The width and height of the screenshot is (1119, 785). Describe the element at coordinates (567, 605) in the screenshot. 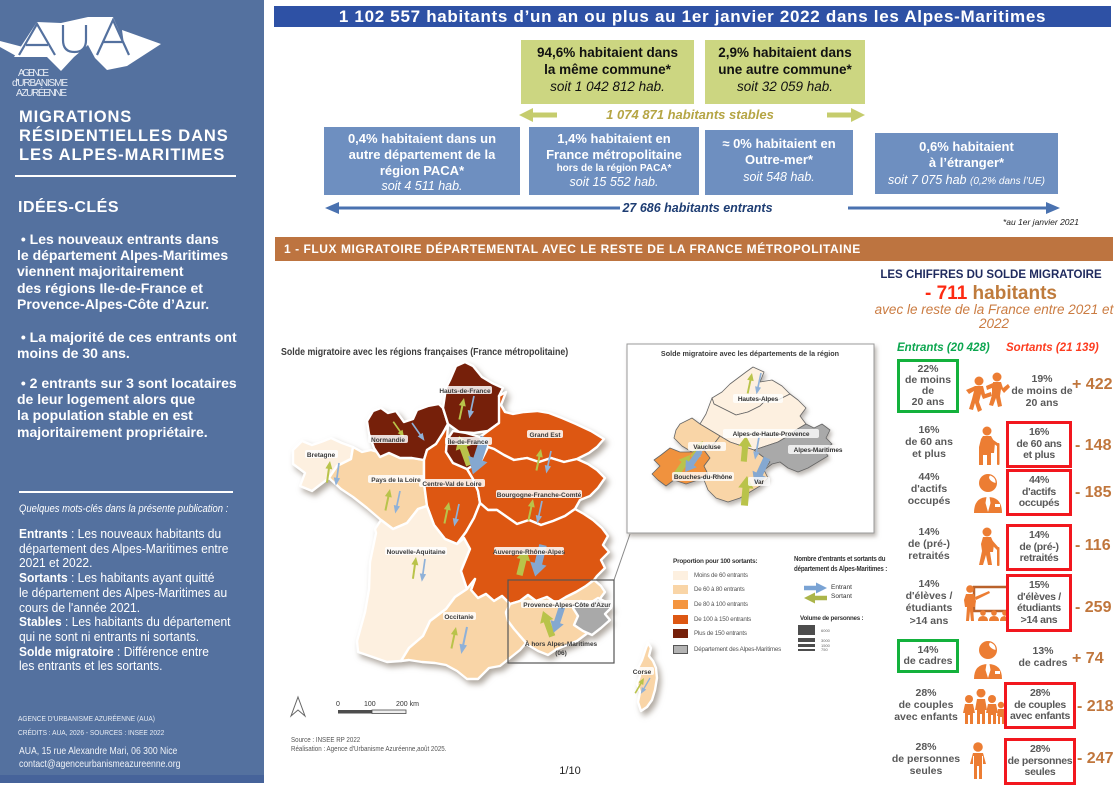

I see `svg-text: Provence-Alpes-Côte d'Azur` at that location.